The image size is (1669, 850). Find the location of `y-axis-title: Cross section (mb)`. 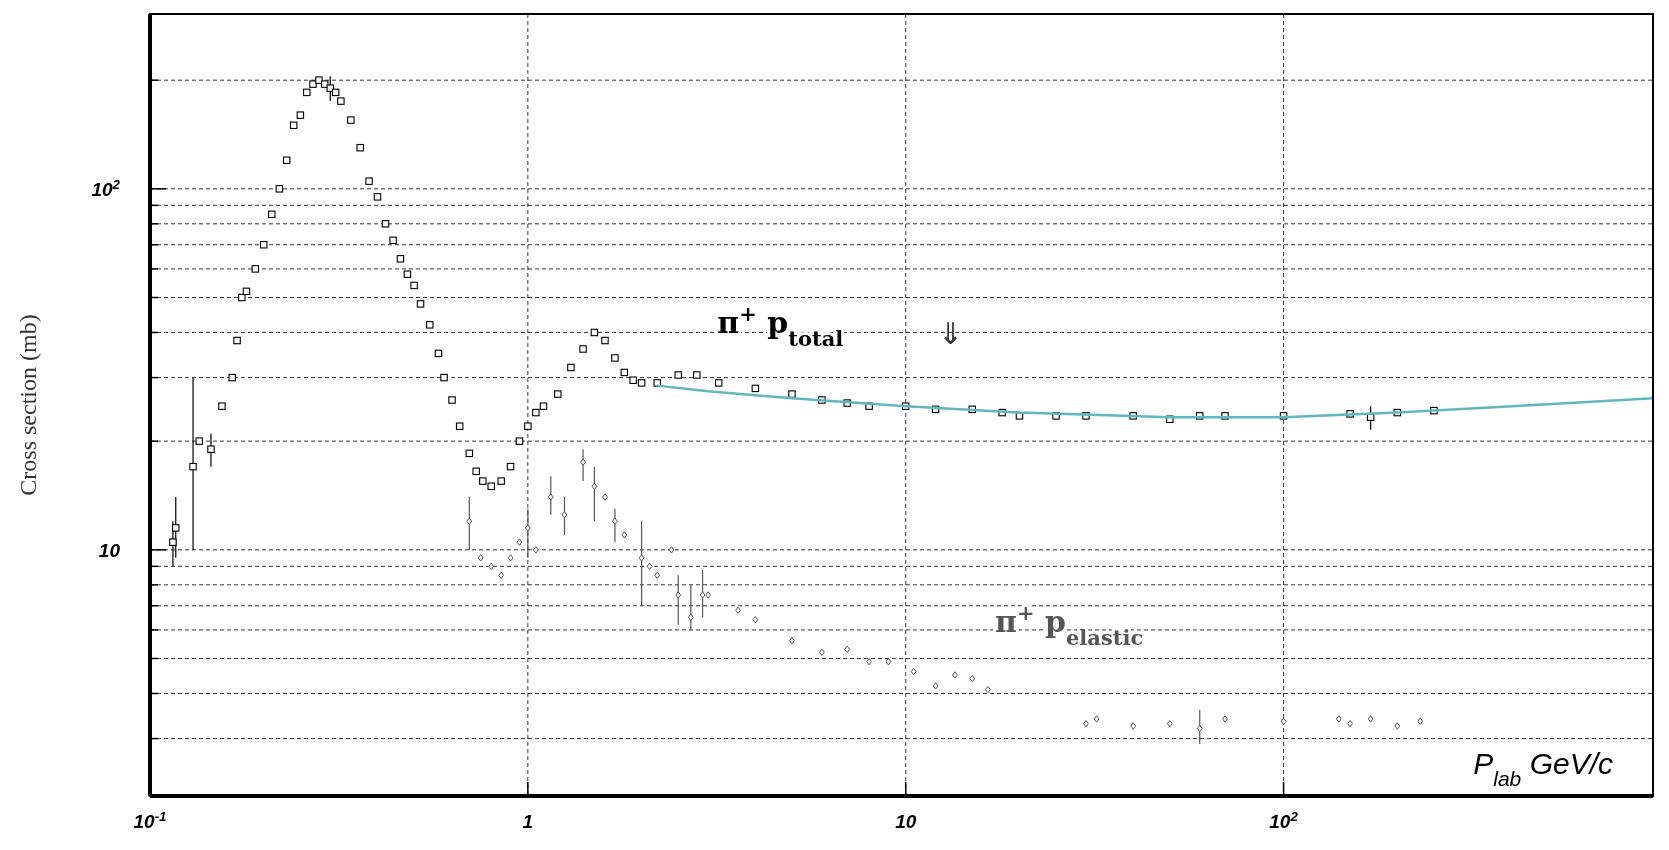

y-axis-title: Cross section (mb) is located at coordinates (28, 405).